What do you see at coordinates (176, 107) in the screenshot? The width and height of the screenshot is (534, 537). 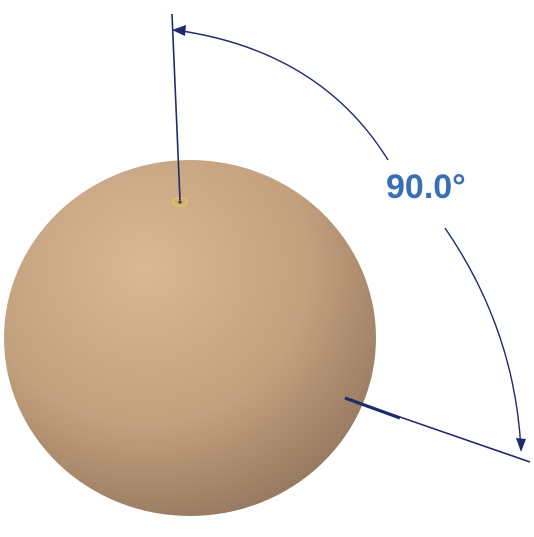 I see `vertical-witness-line` at bounding box center [176, 107].